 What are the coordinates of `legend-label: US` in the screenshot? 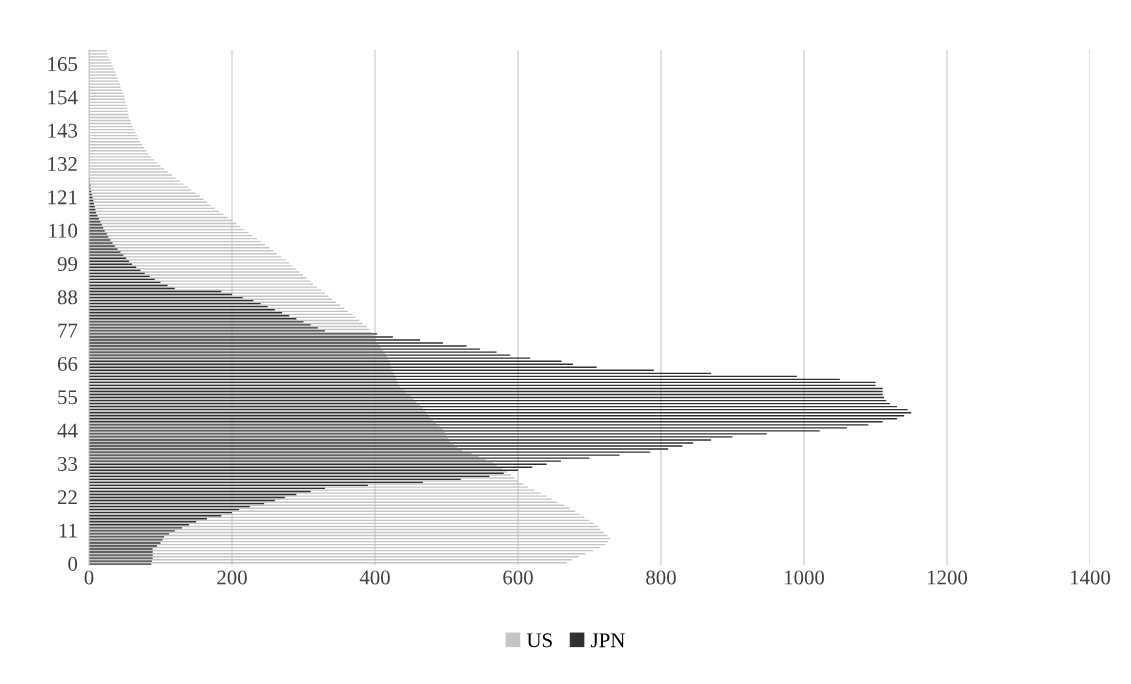 It's located at (539, 640).